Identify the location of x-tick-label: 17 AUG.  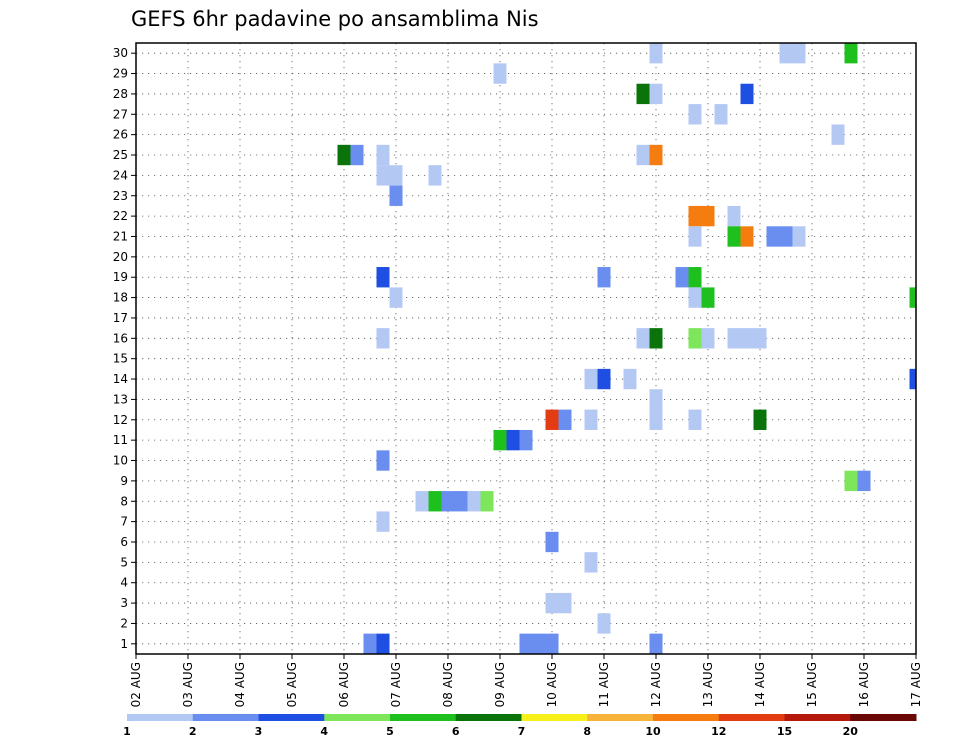
(916, 684).